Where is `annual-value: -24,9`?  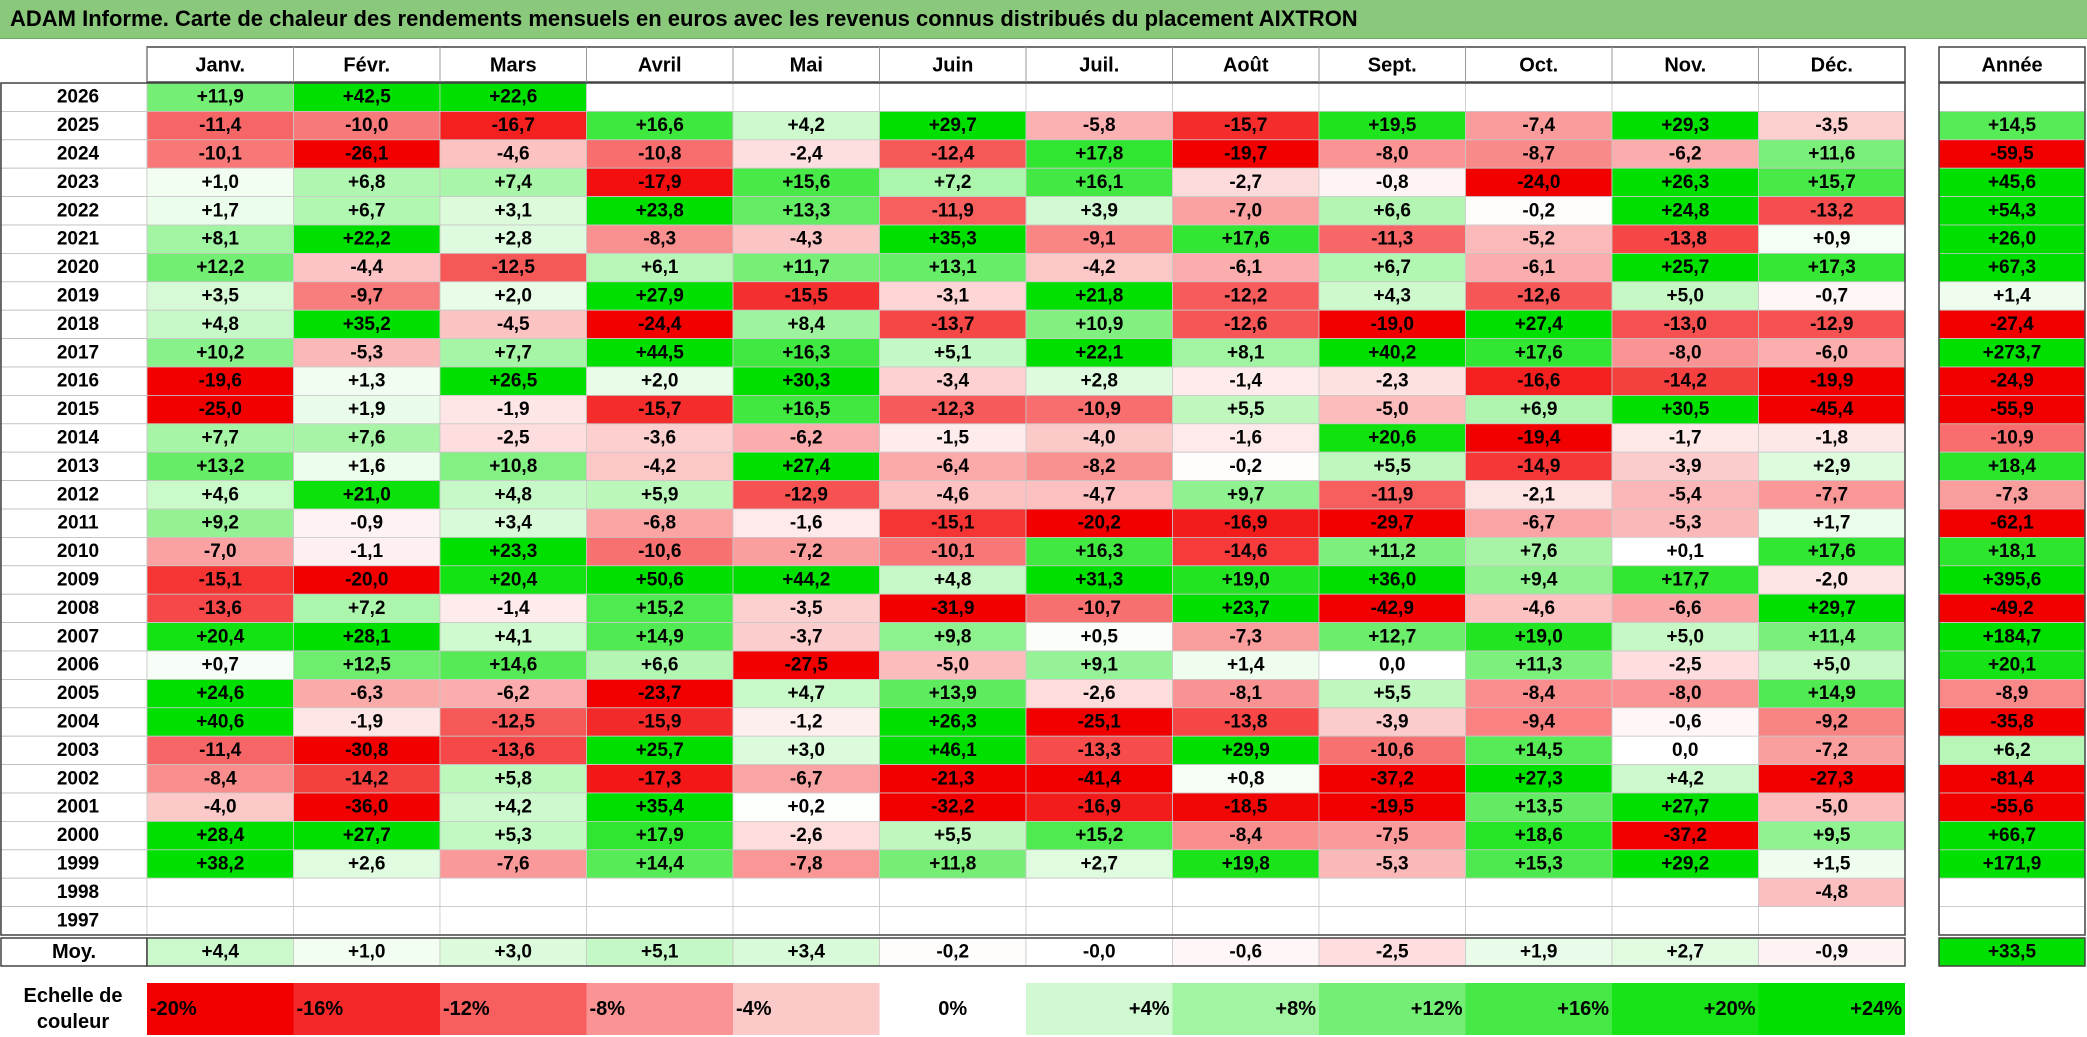
annual-value: -24,9 is located at coordinates (2011, 381).